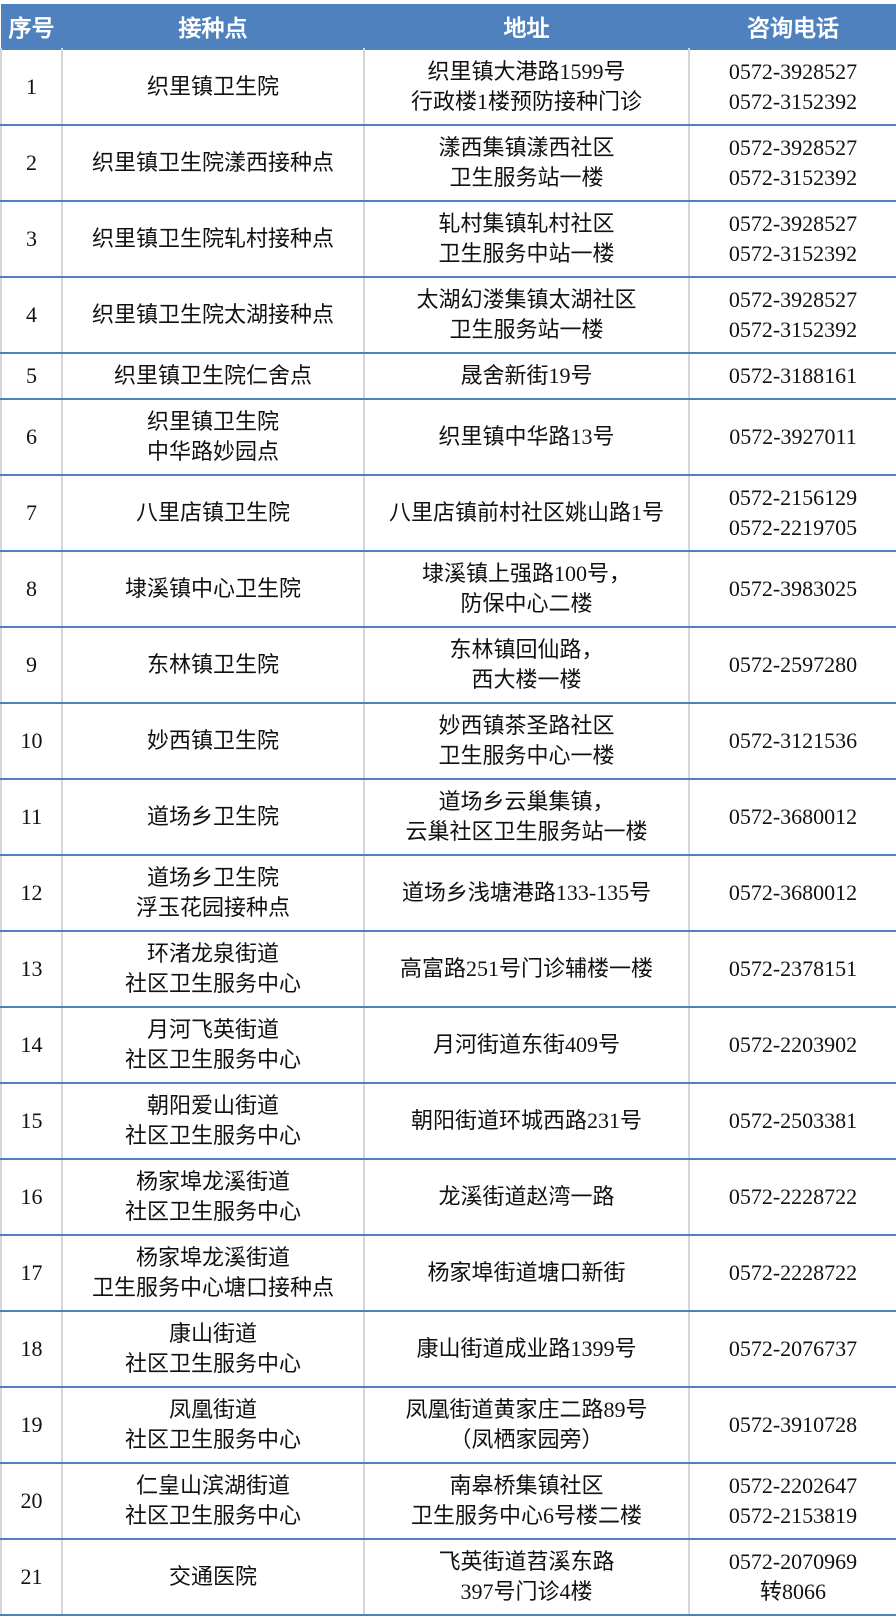 This screenshot has width=896, height=1616. Describe the element at coordinates (31, 1425) in the screenshot. I see `row-number-cell: 19` at that location.